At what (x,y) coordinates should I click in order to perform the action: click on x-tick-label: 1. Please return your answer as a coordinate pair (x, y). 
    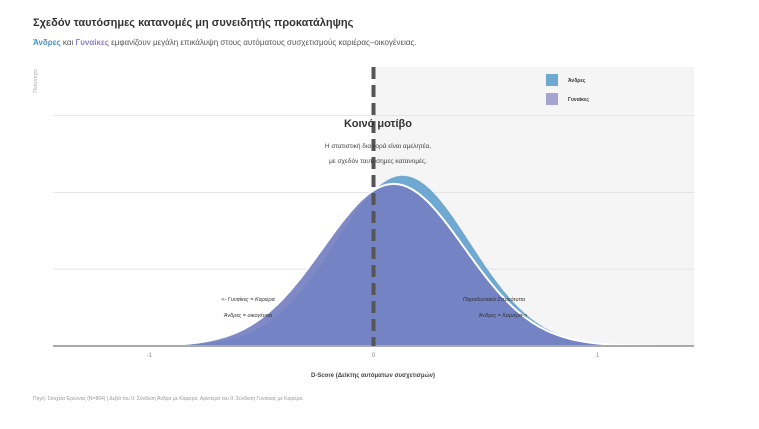
    Looking at the image, I should click on (598, 356).